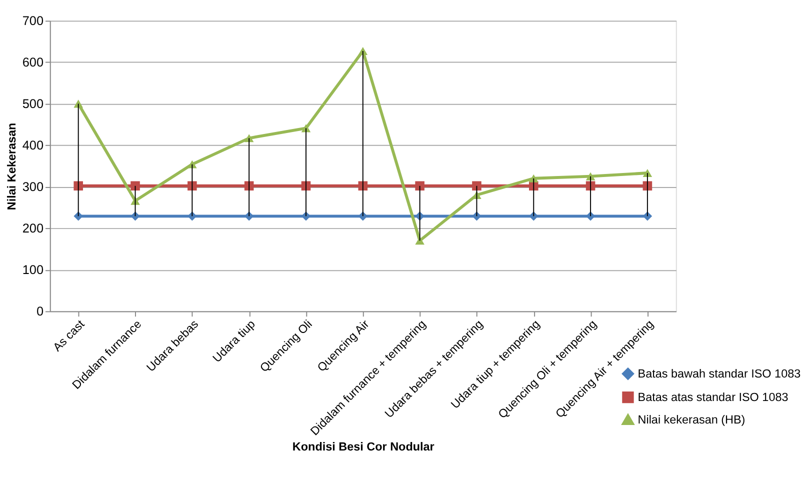  I want to click on legend-label: Batas bawah standar ISO 1083, so click(719, 374).